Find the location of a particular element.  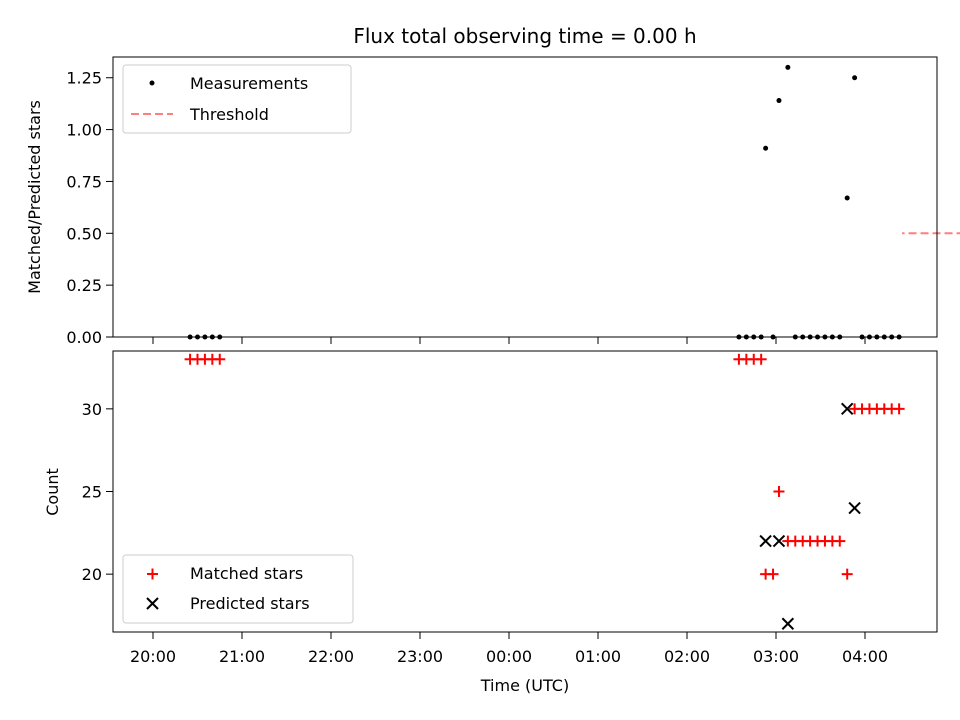

x-tick-label: 02:00 is located at coordinates (687, 656).